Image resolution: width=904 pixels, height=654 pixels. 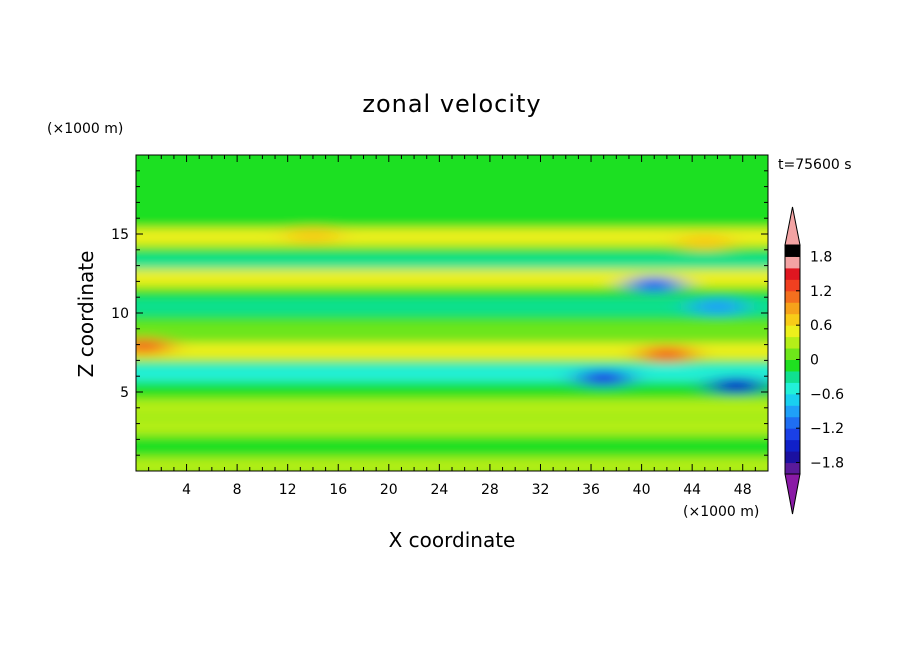 I want to click on colorbar-tick-label: −1.8, so click(x=827, y=464).